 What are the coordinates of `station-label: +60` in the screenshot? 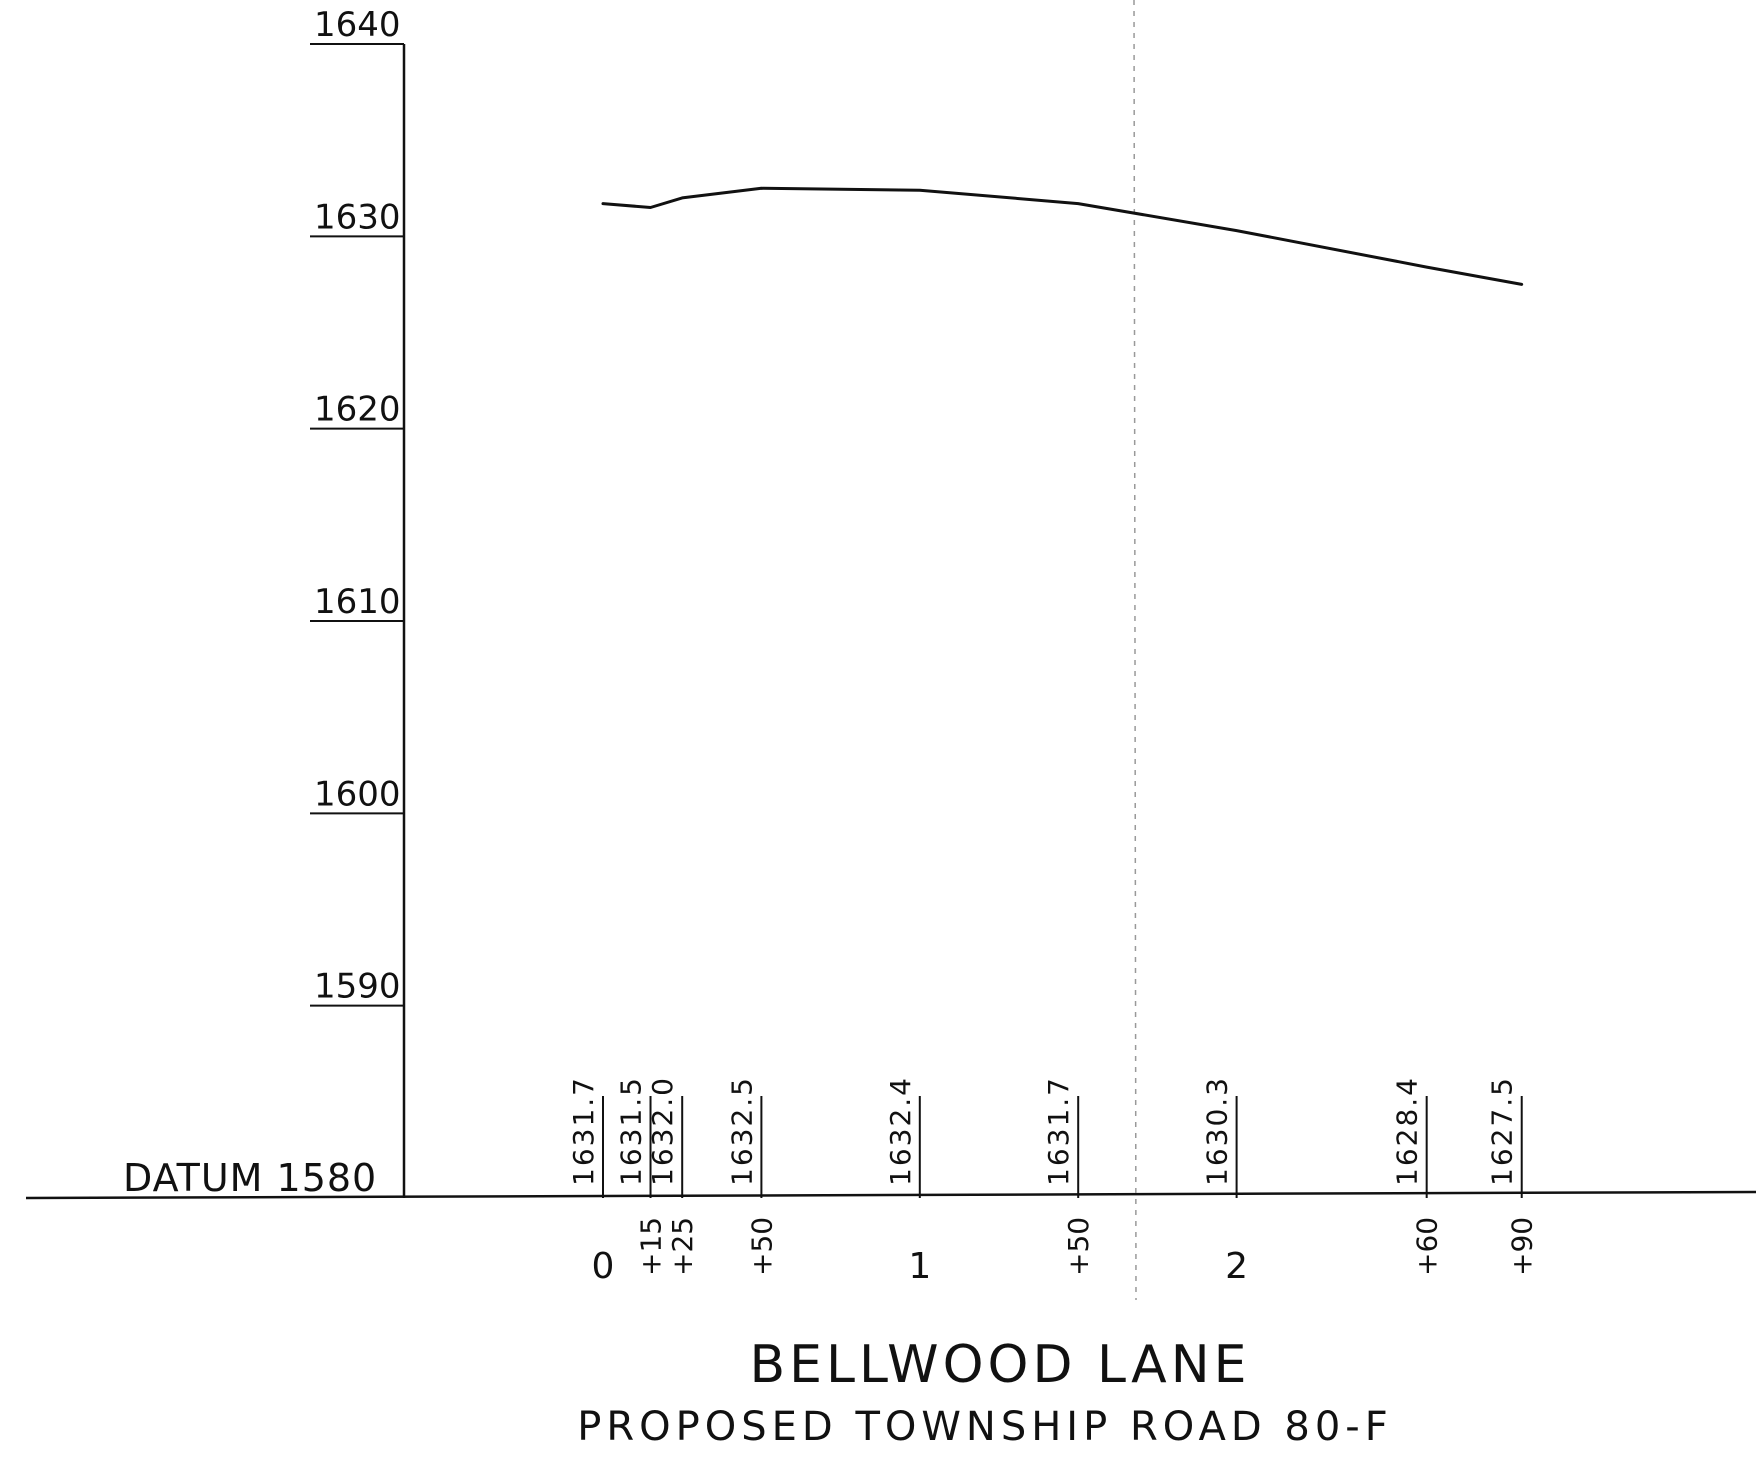 It's located at (1427, 1246).